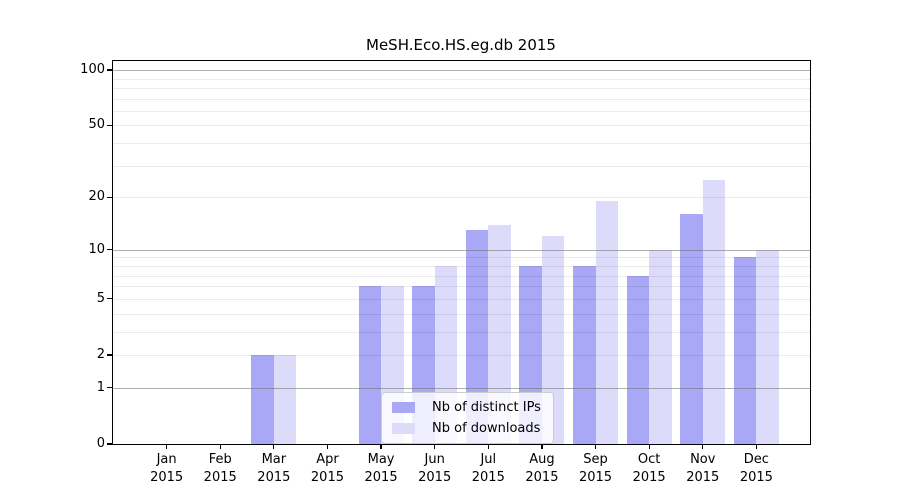  Describe the element at coordinates (220, 468) in the screenshot. I see `x-tick-label-feb: Feb 2015` at that location.